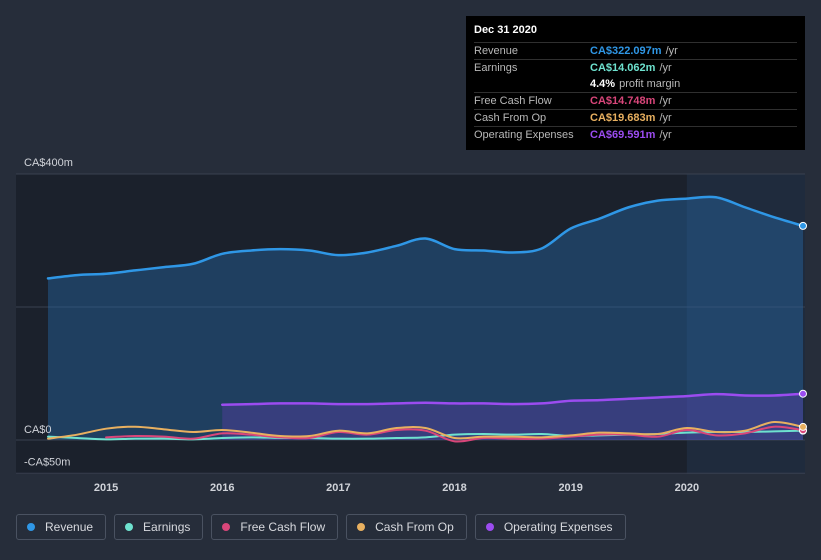 The height and width of the screenshot is (560, 821). I want to click on tooltip-value: CA$69.591m, so click(623, 135).